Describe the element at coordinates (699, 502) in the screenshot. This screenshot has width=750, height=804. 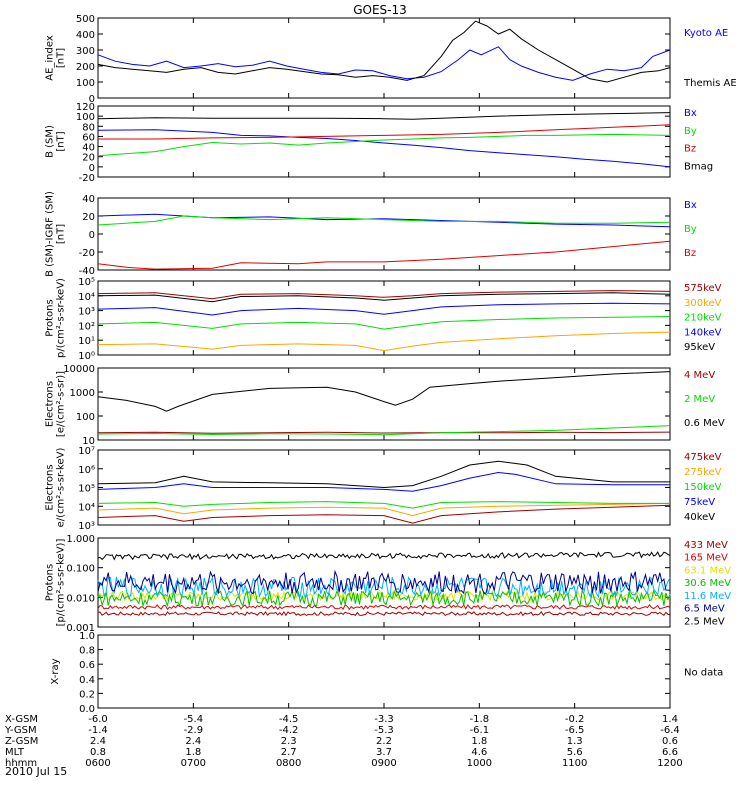
I see `legend-entry: 75keV` at that location.